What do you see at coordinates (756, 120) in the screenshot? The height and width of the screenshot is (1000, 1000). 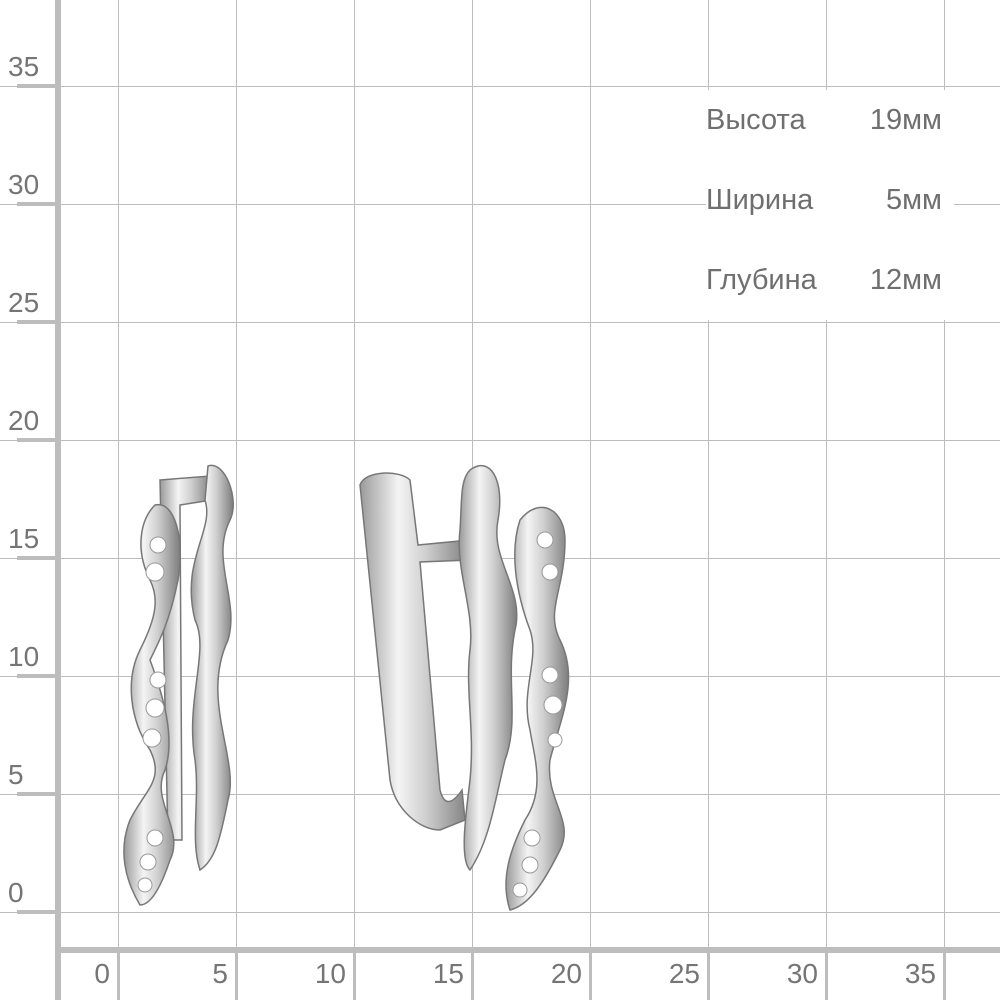 I see `spec-label: Высота` at bounding box center [756, 120].